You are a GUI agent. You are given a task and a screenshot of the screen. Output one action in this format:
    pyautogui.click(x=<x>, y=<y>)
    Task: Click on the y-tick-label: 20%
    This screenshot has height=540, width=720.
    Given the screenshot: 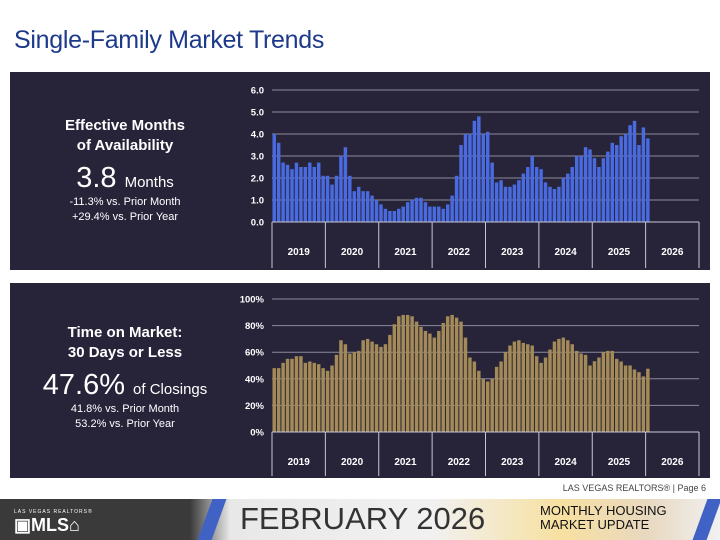 What is the action you would take?
    pyautogui.click(x=255, y=406)
    